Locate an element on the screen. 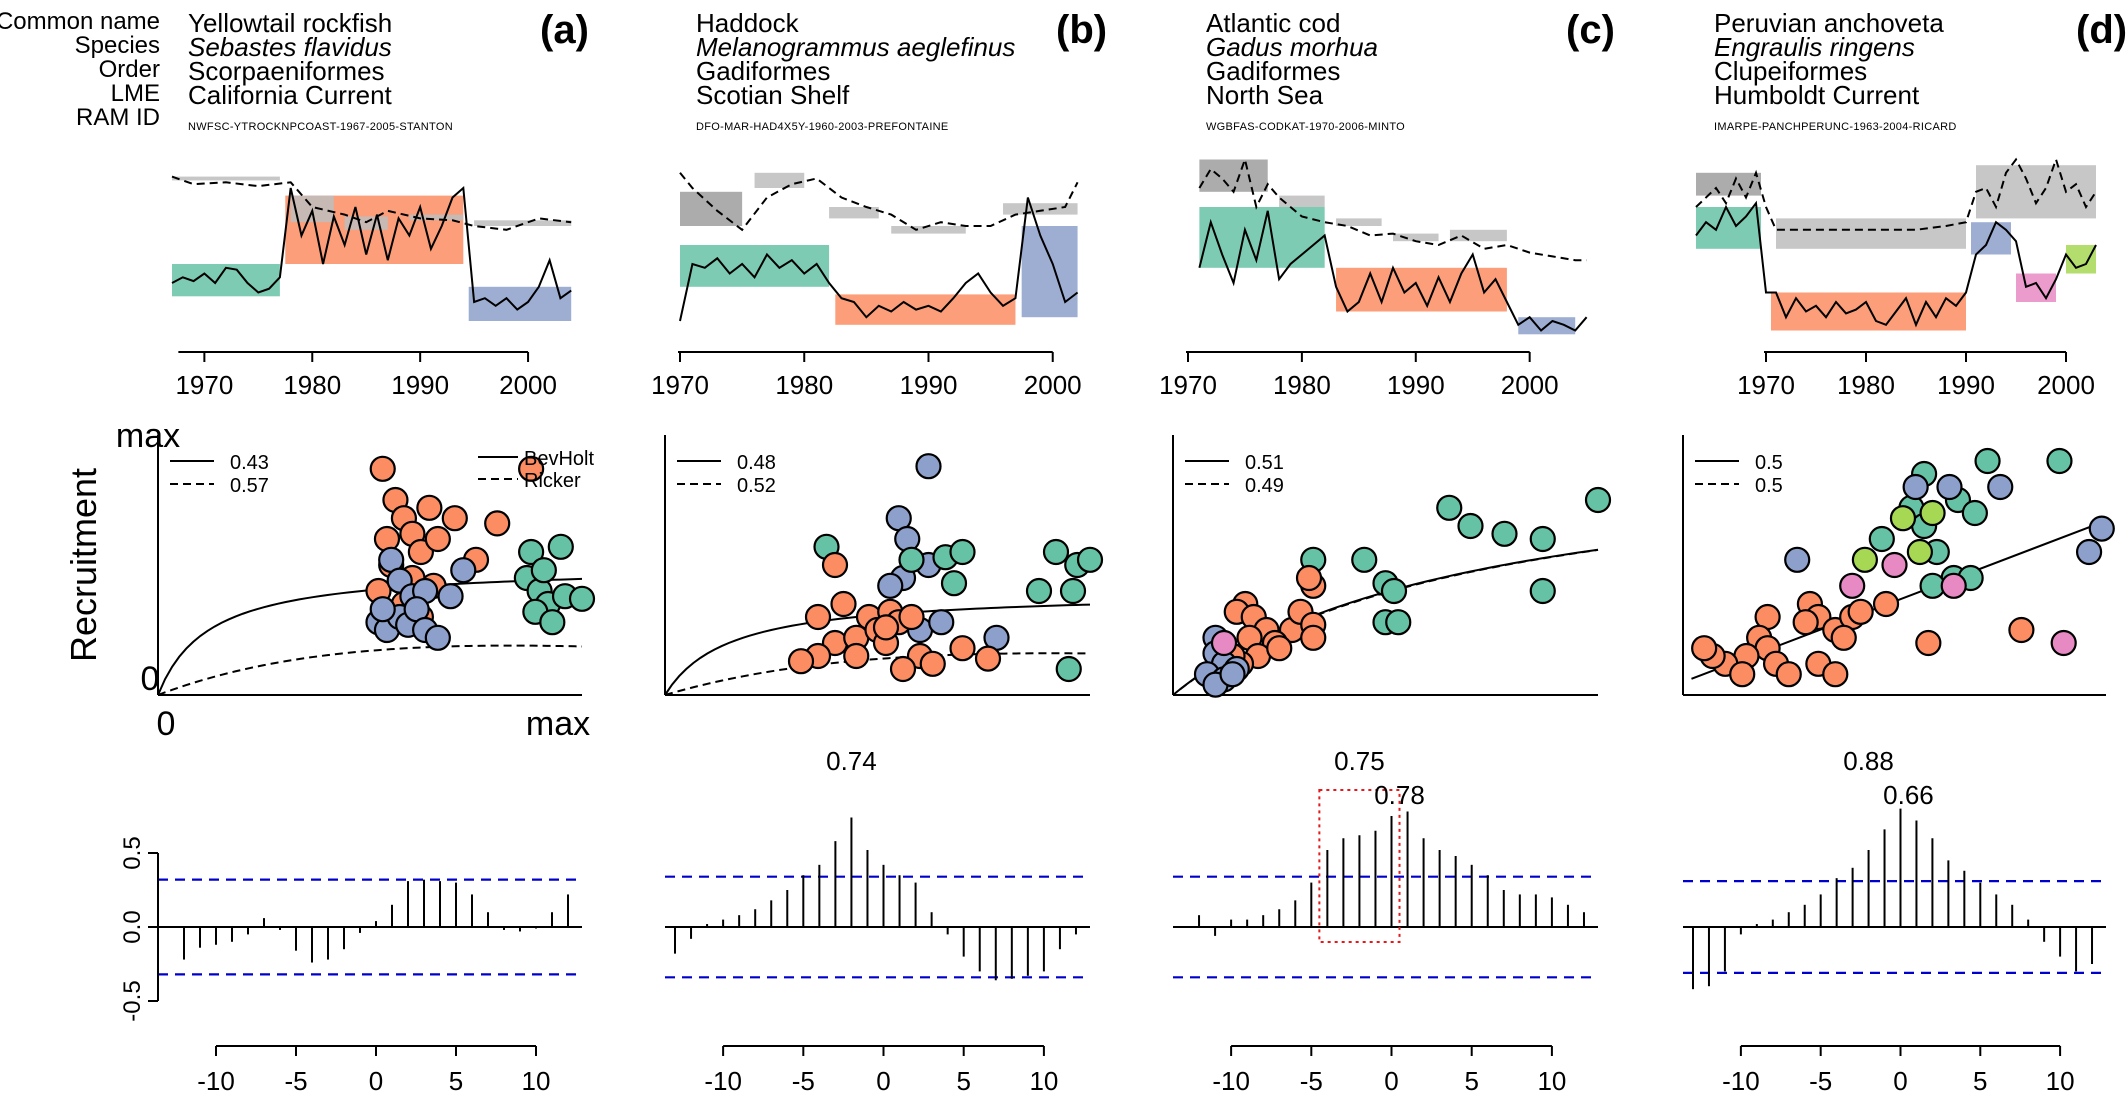  lme-name: North Sea is located at coordinates (1265, 95).